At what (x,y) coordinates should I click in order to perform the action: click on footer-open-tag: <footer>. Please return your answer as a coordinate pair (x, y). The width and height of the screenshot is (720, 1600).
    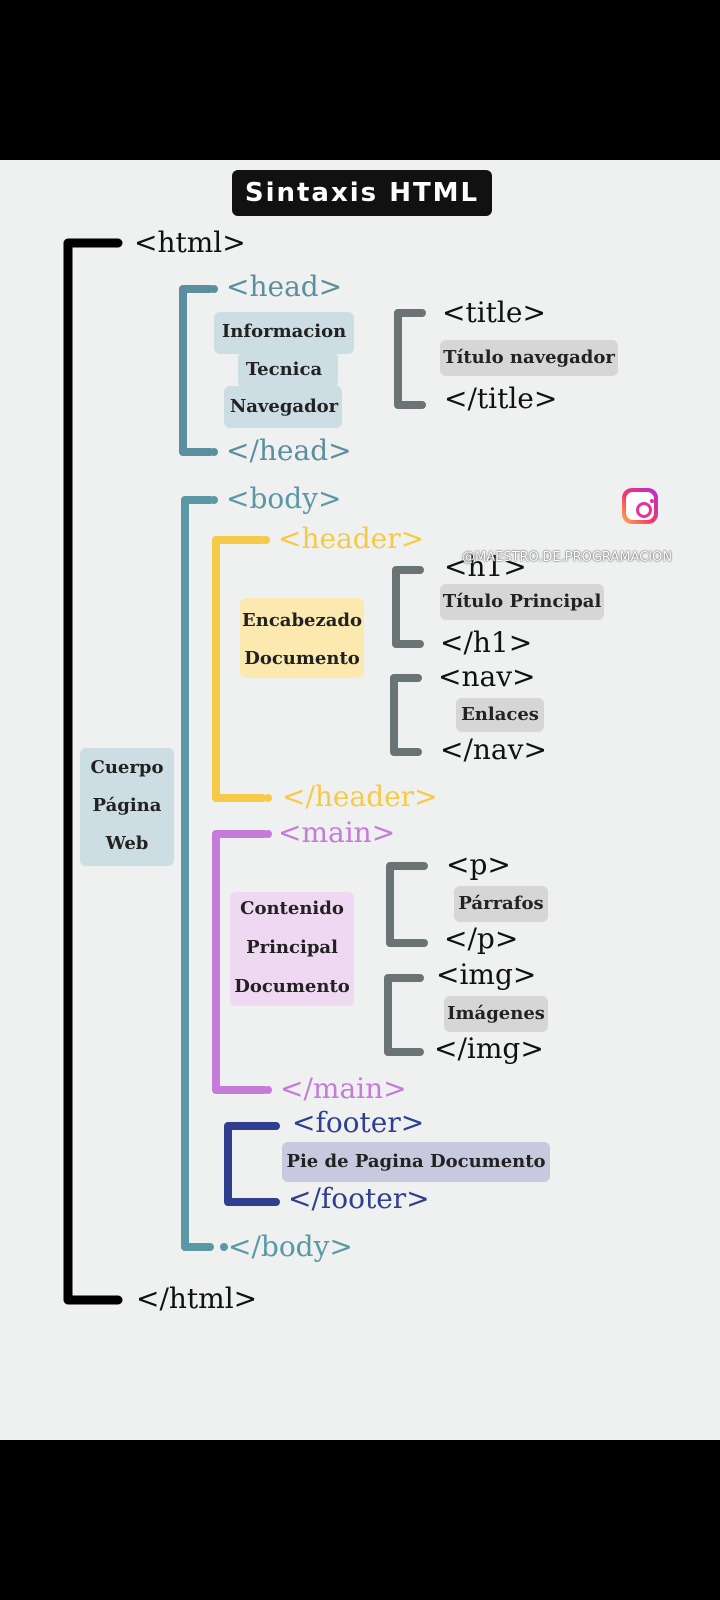
    Looking at the image, I should click on (358, 1122).